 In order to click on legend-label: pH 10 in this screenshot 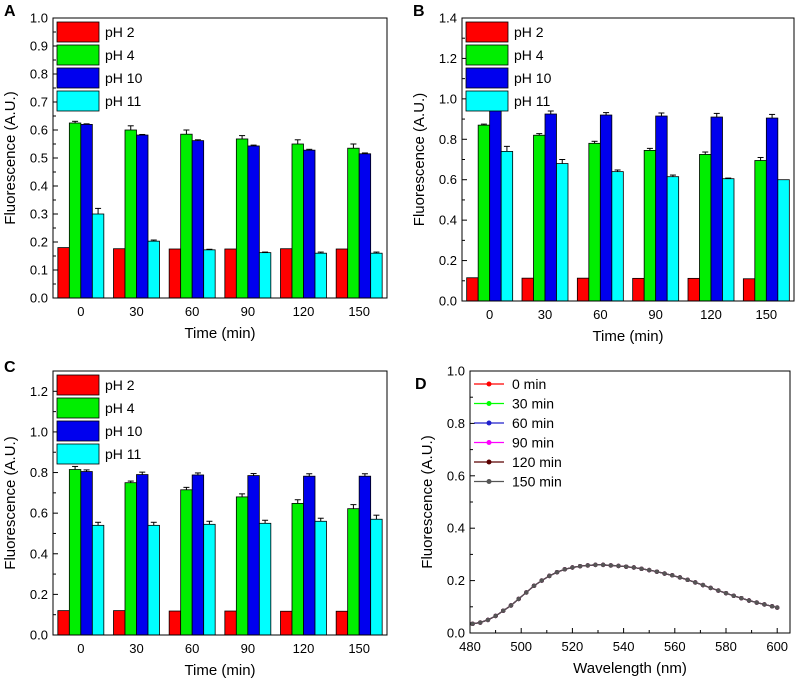, I will do `click(533, 78)`.